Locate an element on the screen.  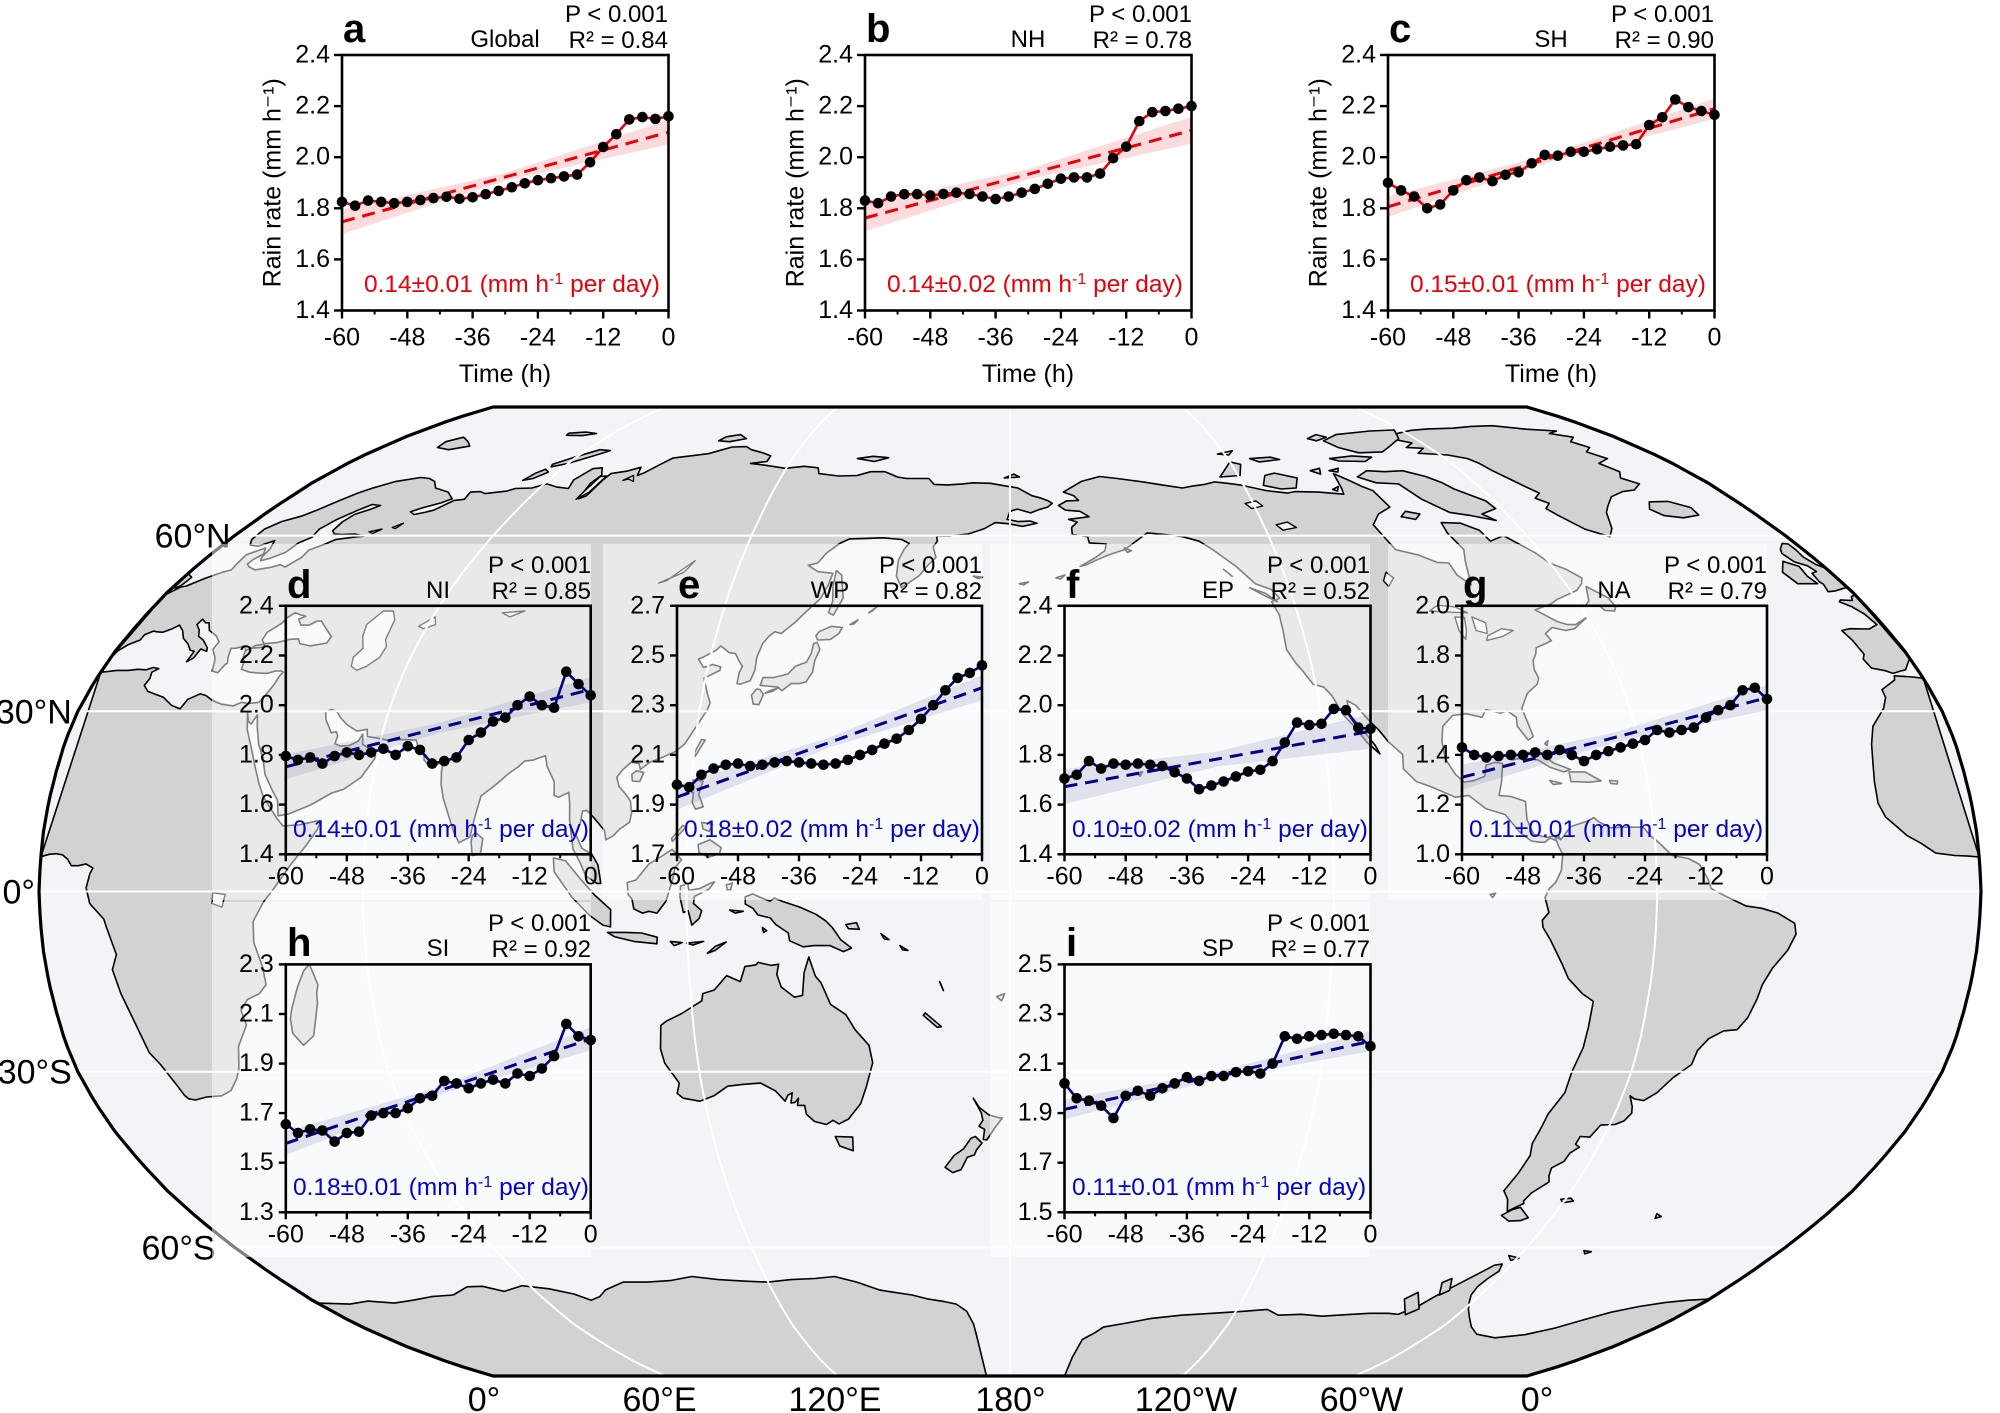
svg-text: f is located at coordinates (1073, 585).